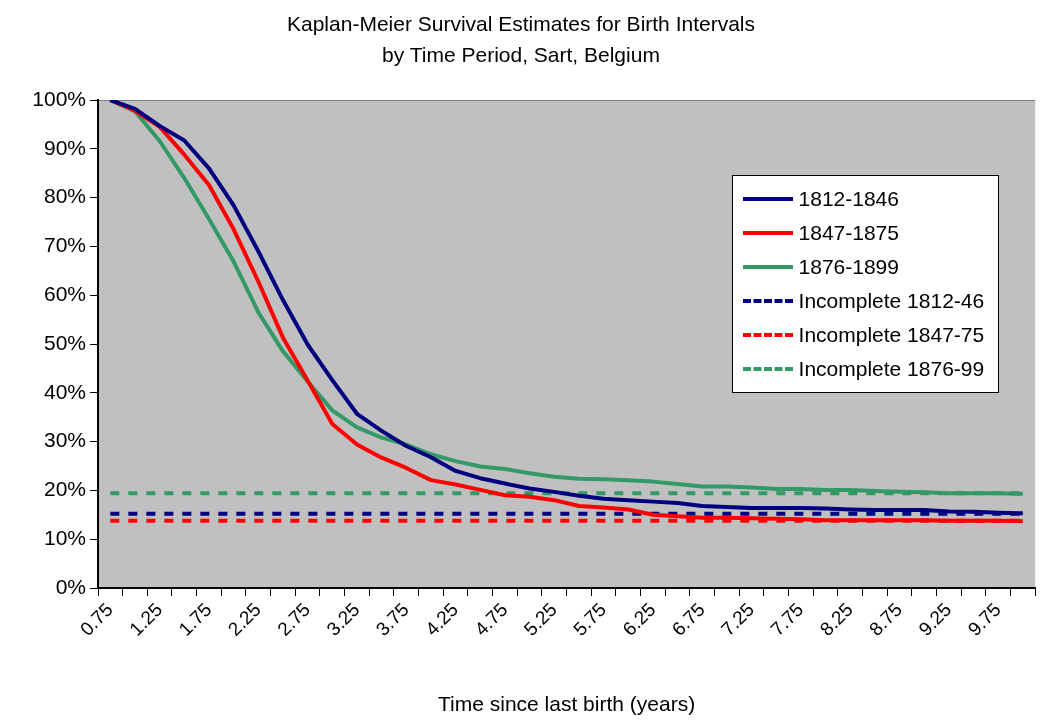 The width and height of the screenshot is (1042, 722). Describe the element at coordinates (64, 196) in the screenshot. I see `y-tick-label: 80%` at that location.